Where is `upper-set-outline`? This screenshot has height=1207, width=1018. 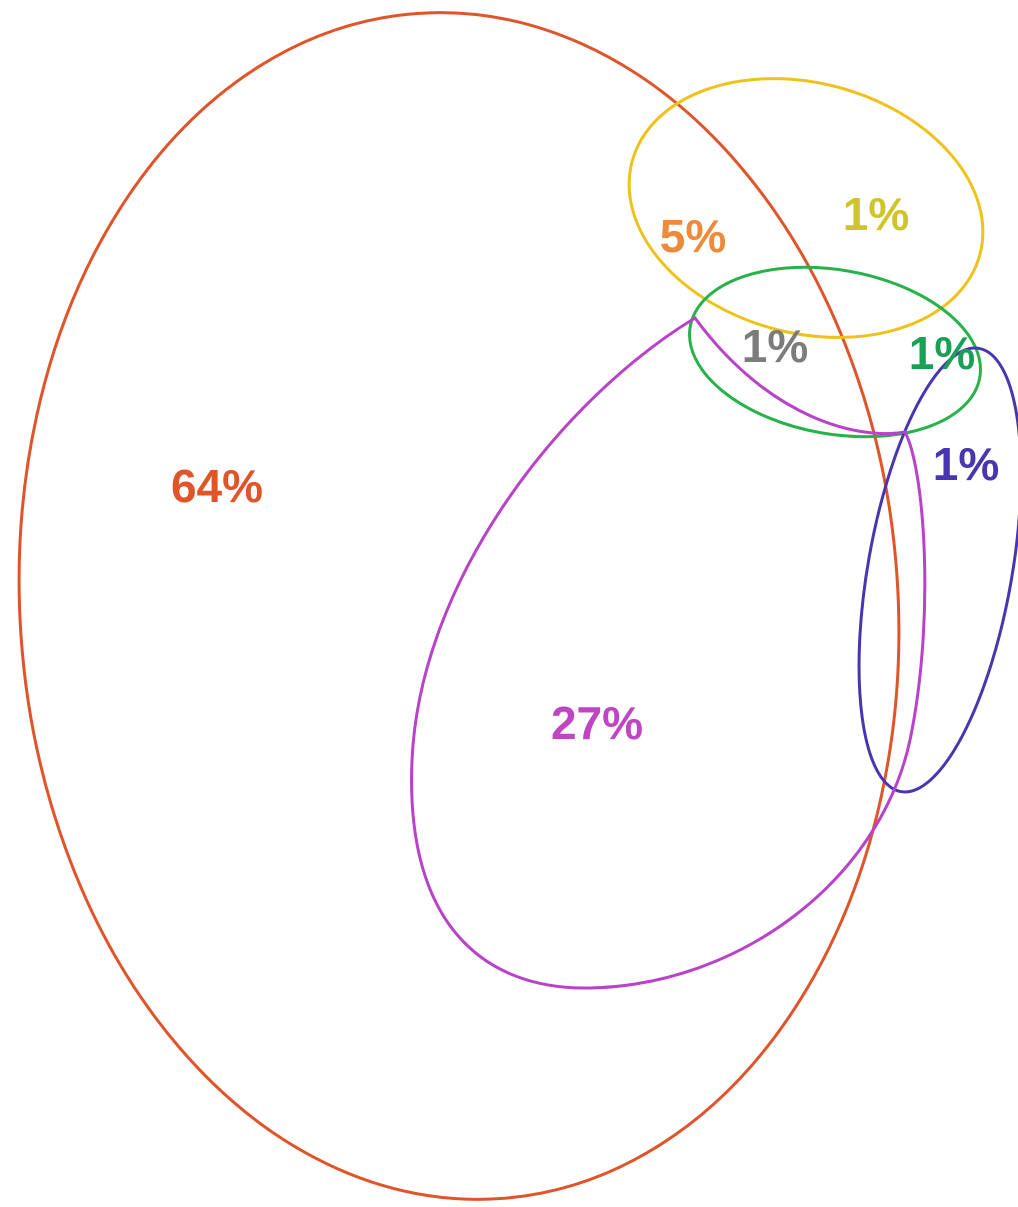
upper-set-outline is located at coordinates (806, 208).